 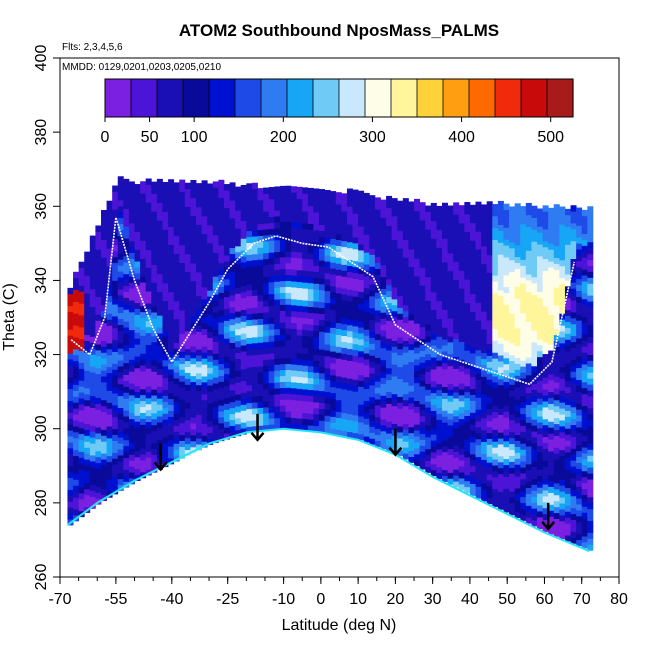 What do you see at coordinates (283, 599) in the screenshot?
I see `x-tick-label: -10` at bounding box center [283, 599].